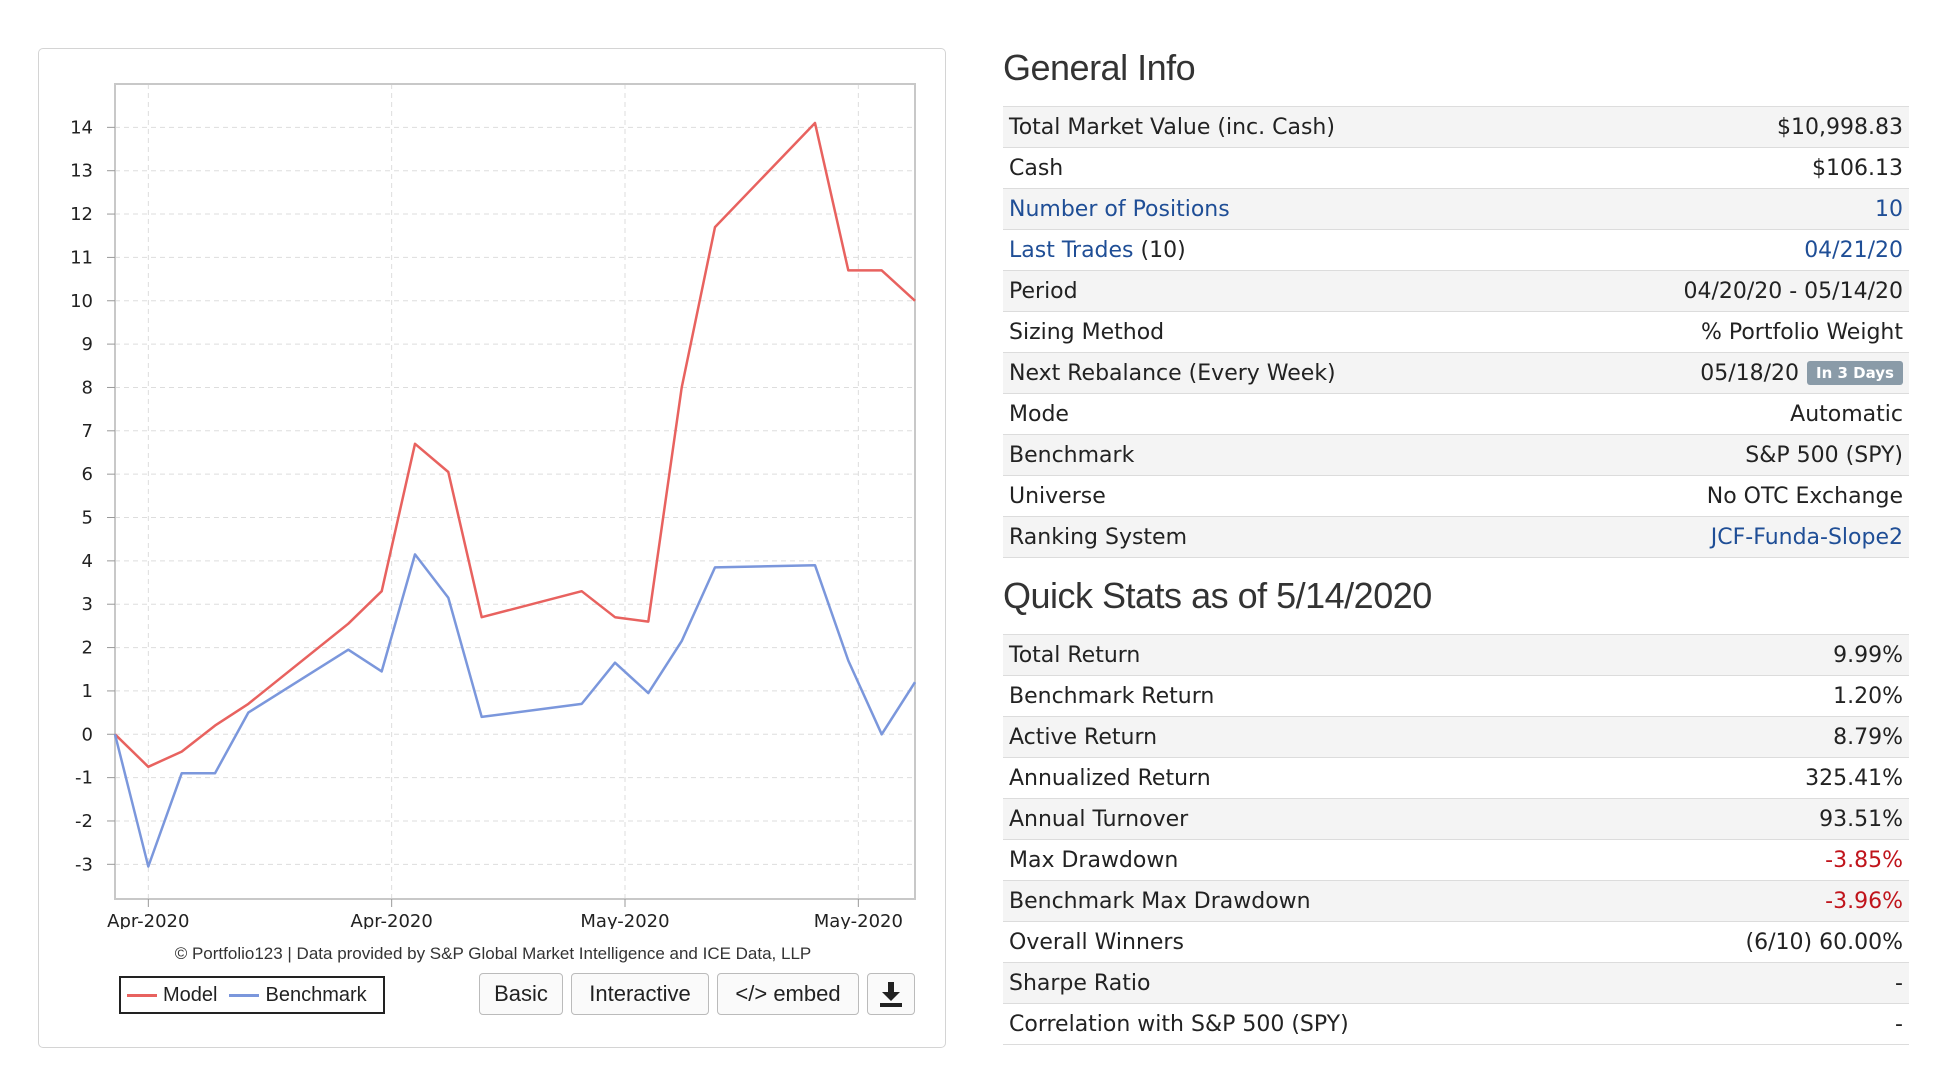 The height and width of the screenshot is (1072, 1936). I want to click on last-trades-link: Last Trades, so click(1071, 250).